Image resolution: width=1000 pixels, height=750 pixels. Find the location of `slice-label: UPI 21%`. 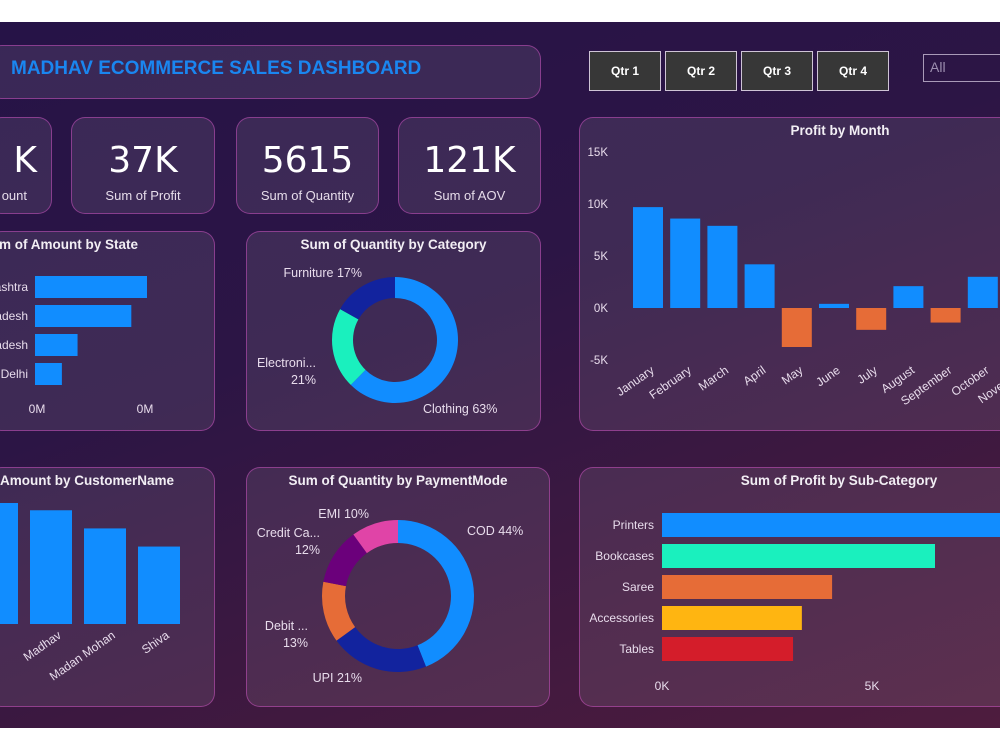

slice-label: UPI 21% is located at coordinates (337, 678).